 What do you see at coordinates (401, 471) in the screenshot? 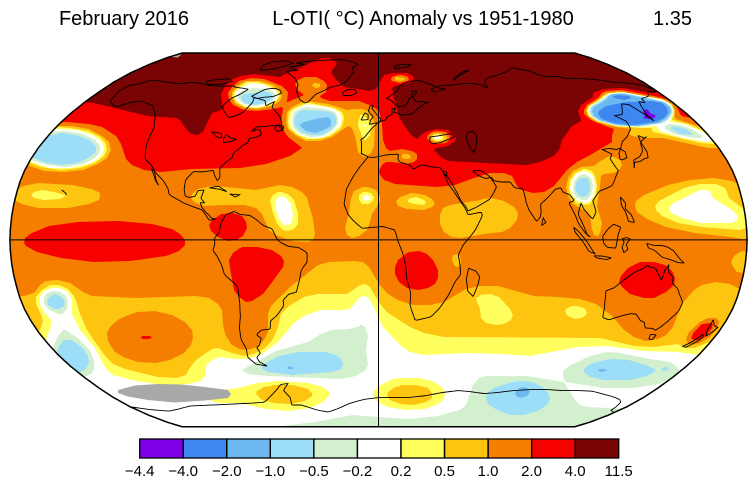
I see `svg-text: 0.2` at bounding box center [401, 471].